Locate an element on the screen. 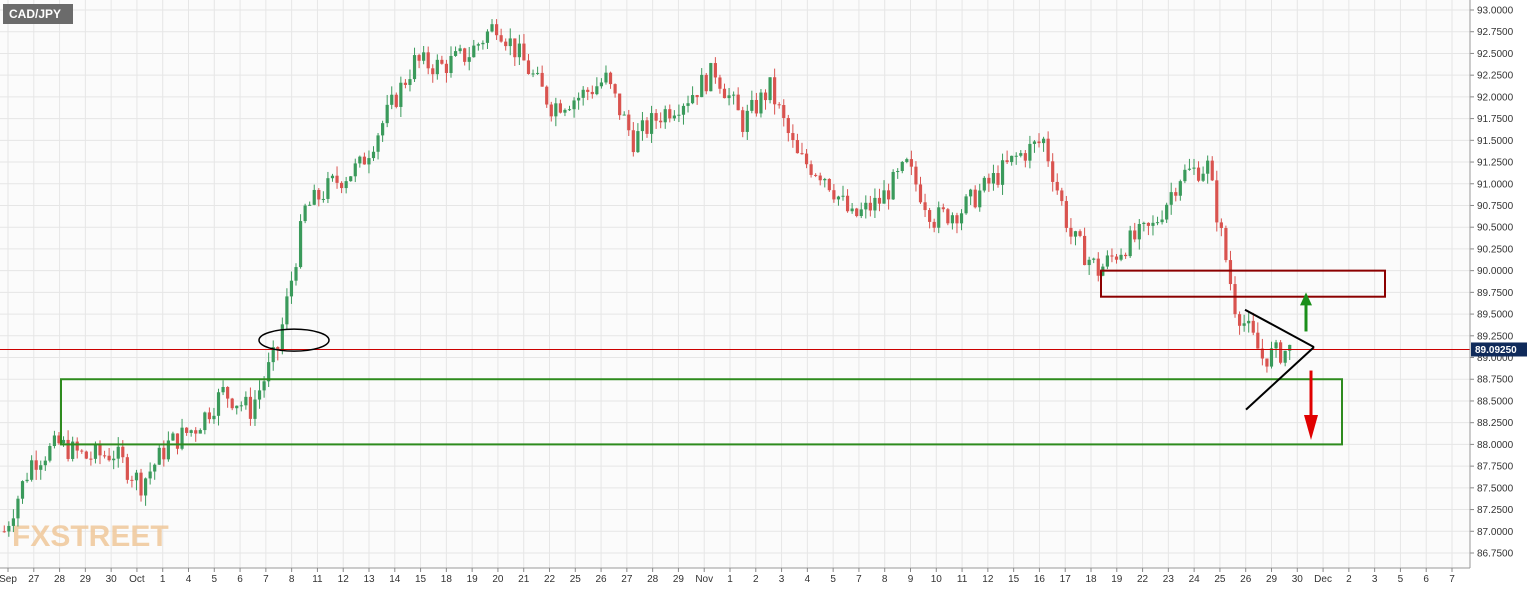  x-tick-label: 1 is located at coordinates (730, 579).